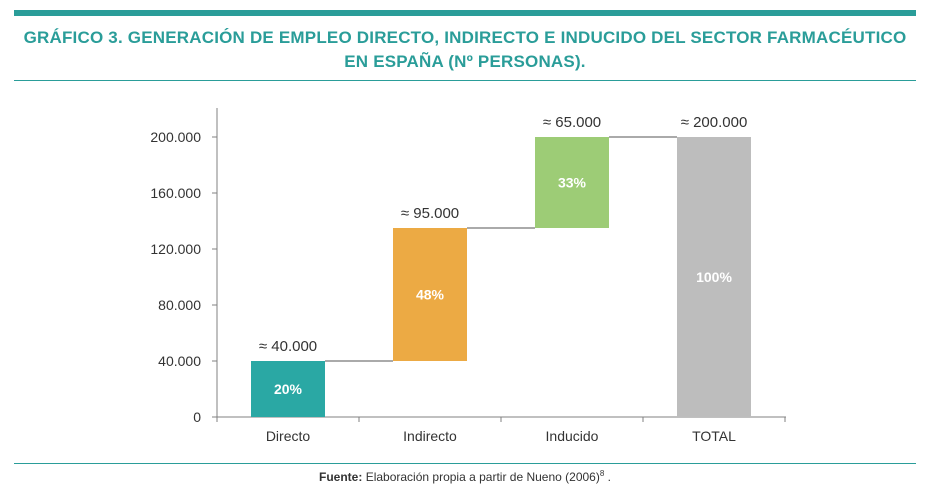  I want to click on source-ref: 8, so click(602, 473).